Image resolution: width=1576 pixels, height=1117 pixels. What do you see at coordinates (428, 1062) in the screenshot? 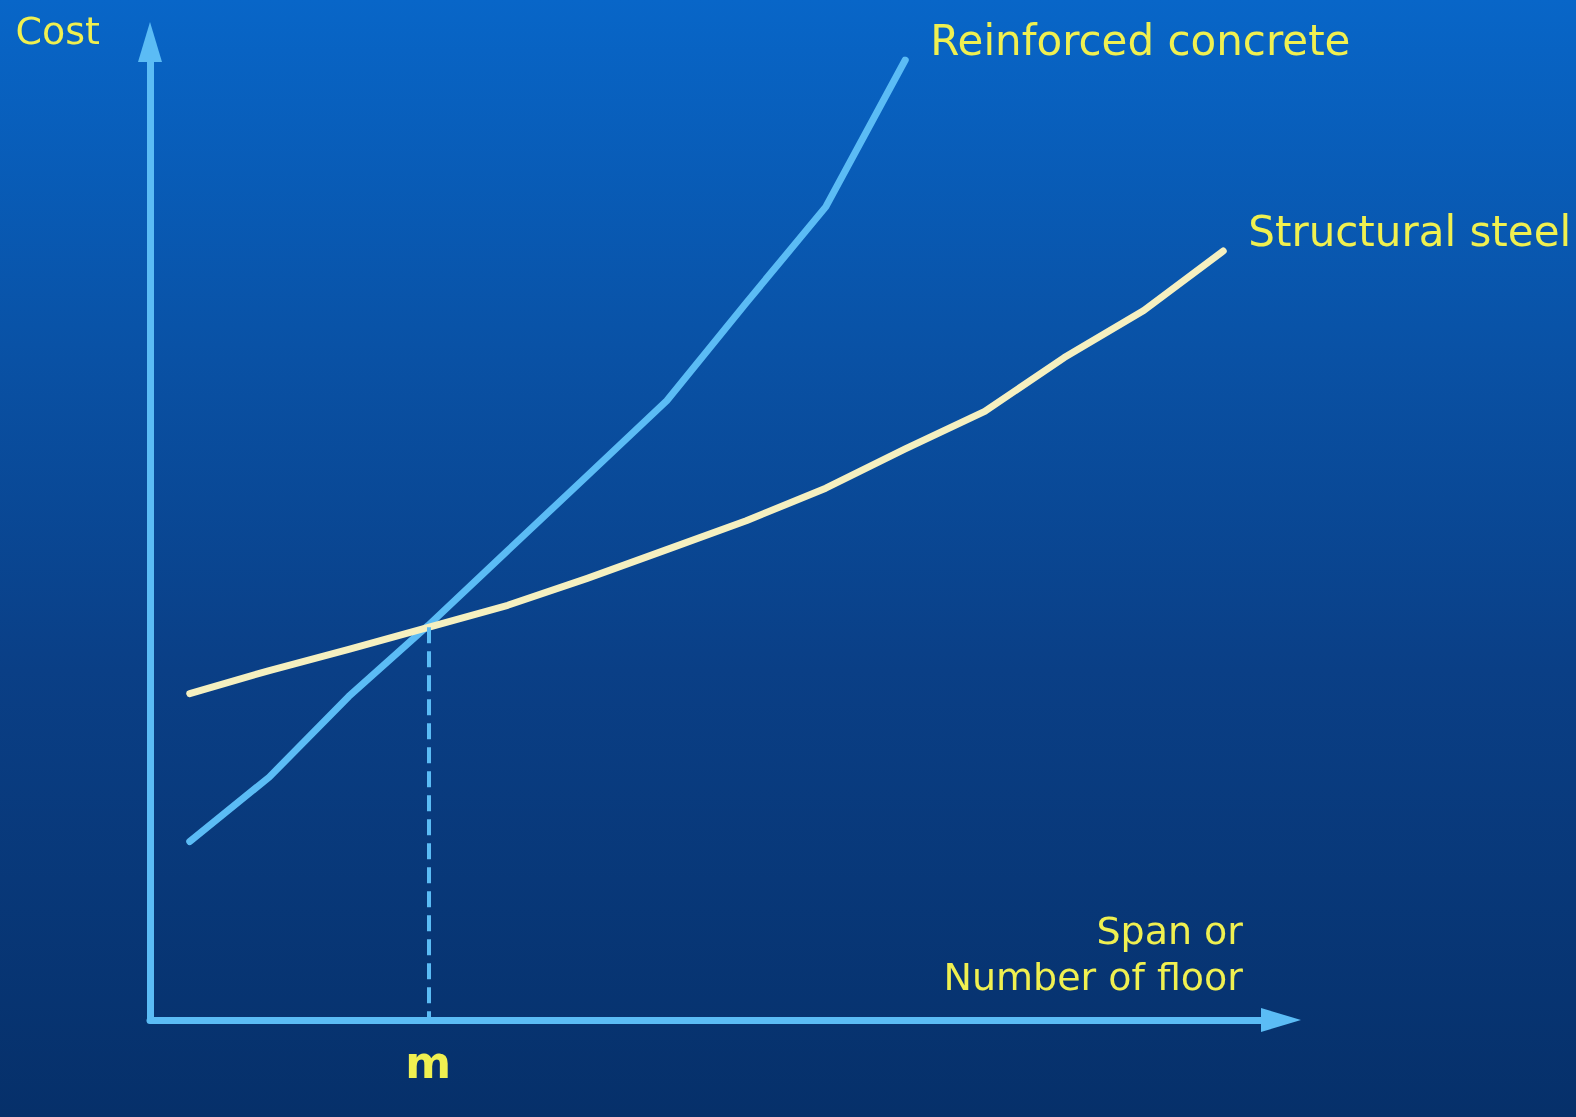
I see `text: m` at bounding box center [428, 1062].